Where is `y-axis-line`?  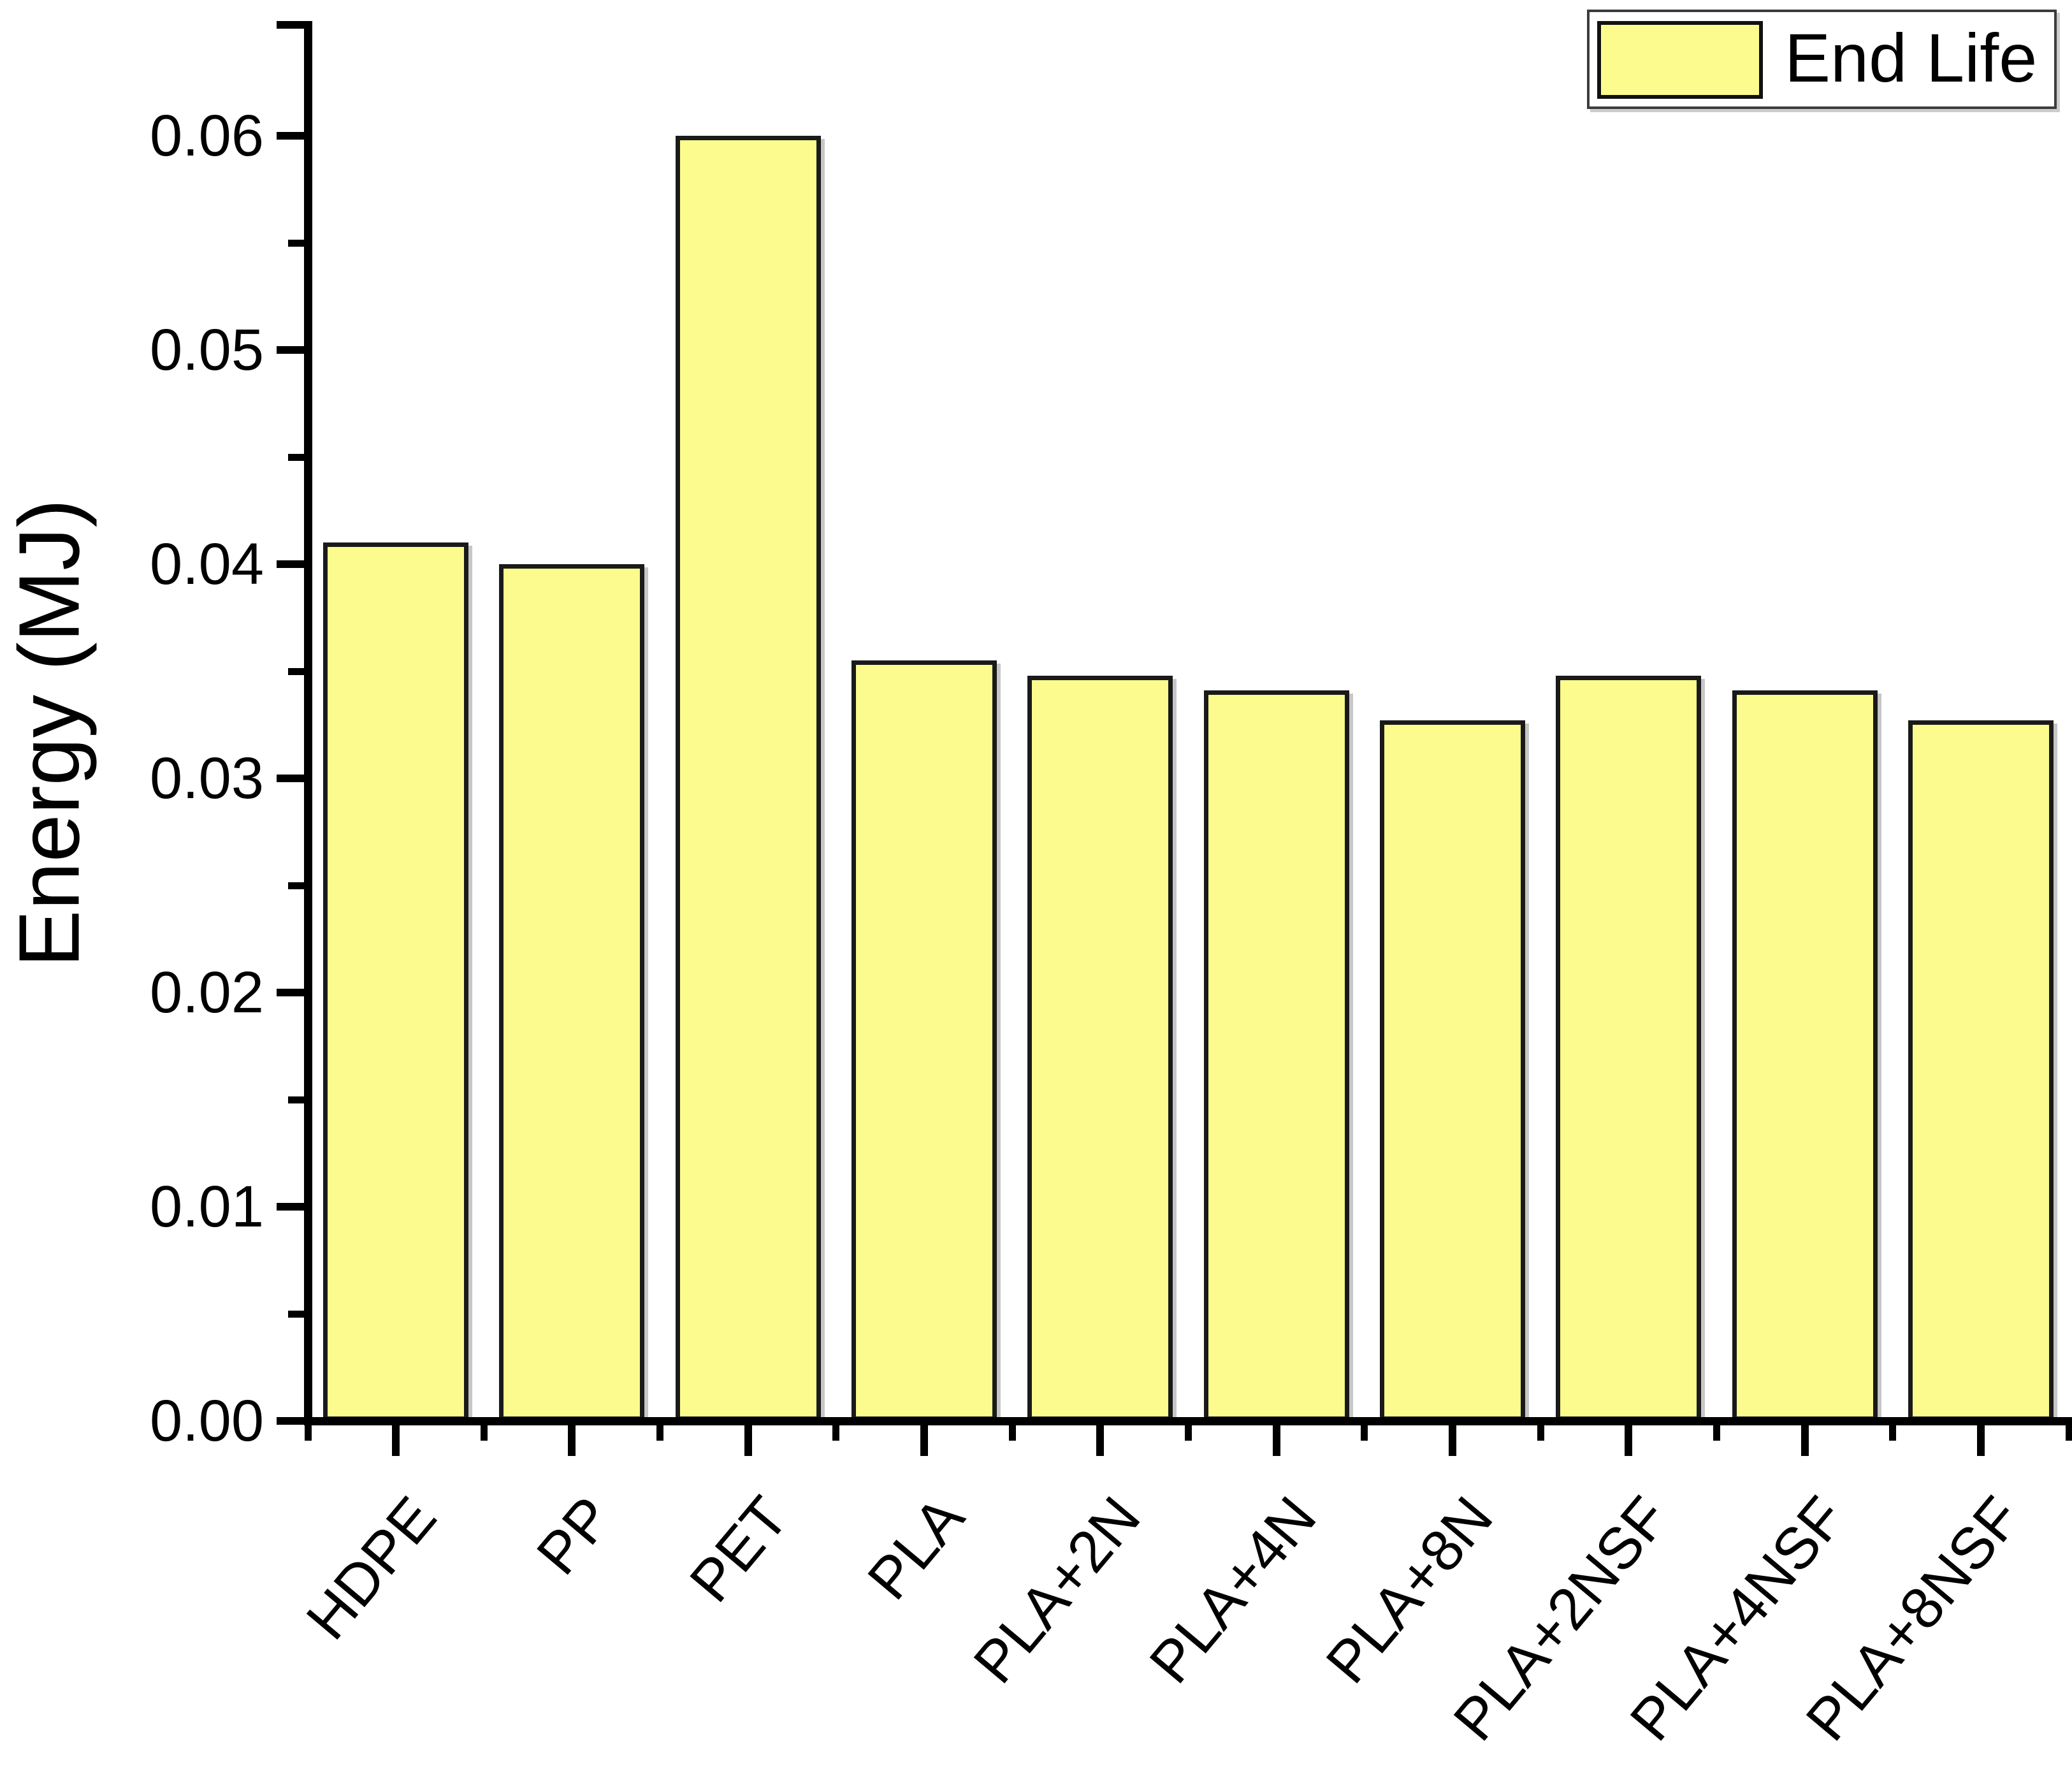
y-axis-line is located at coordinates (307, 723).